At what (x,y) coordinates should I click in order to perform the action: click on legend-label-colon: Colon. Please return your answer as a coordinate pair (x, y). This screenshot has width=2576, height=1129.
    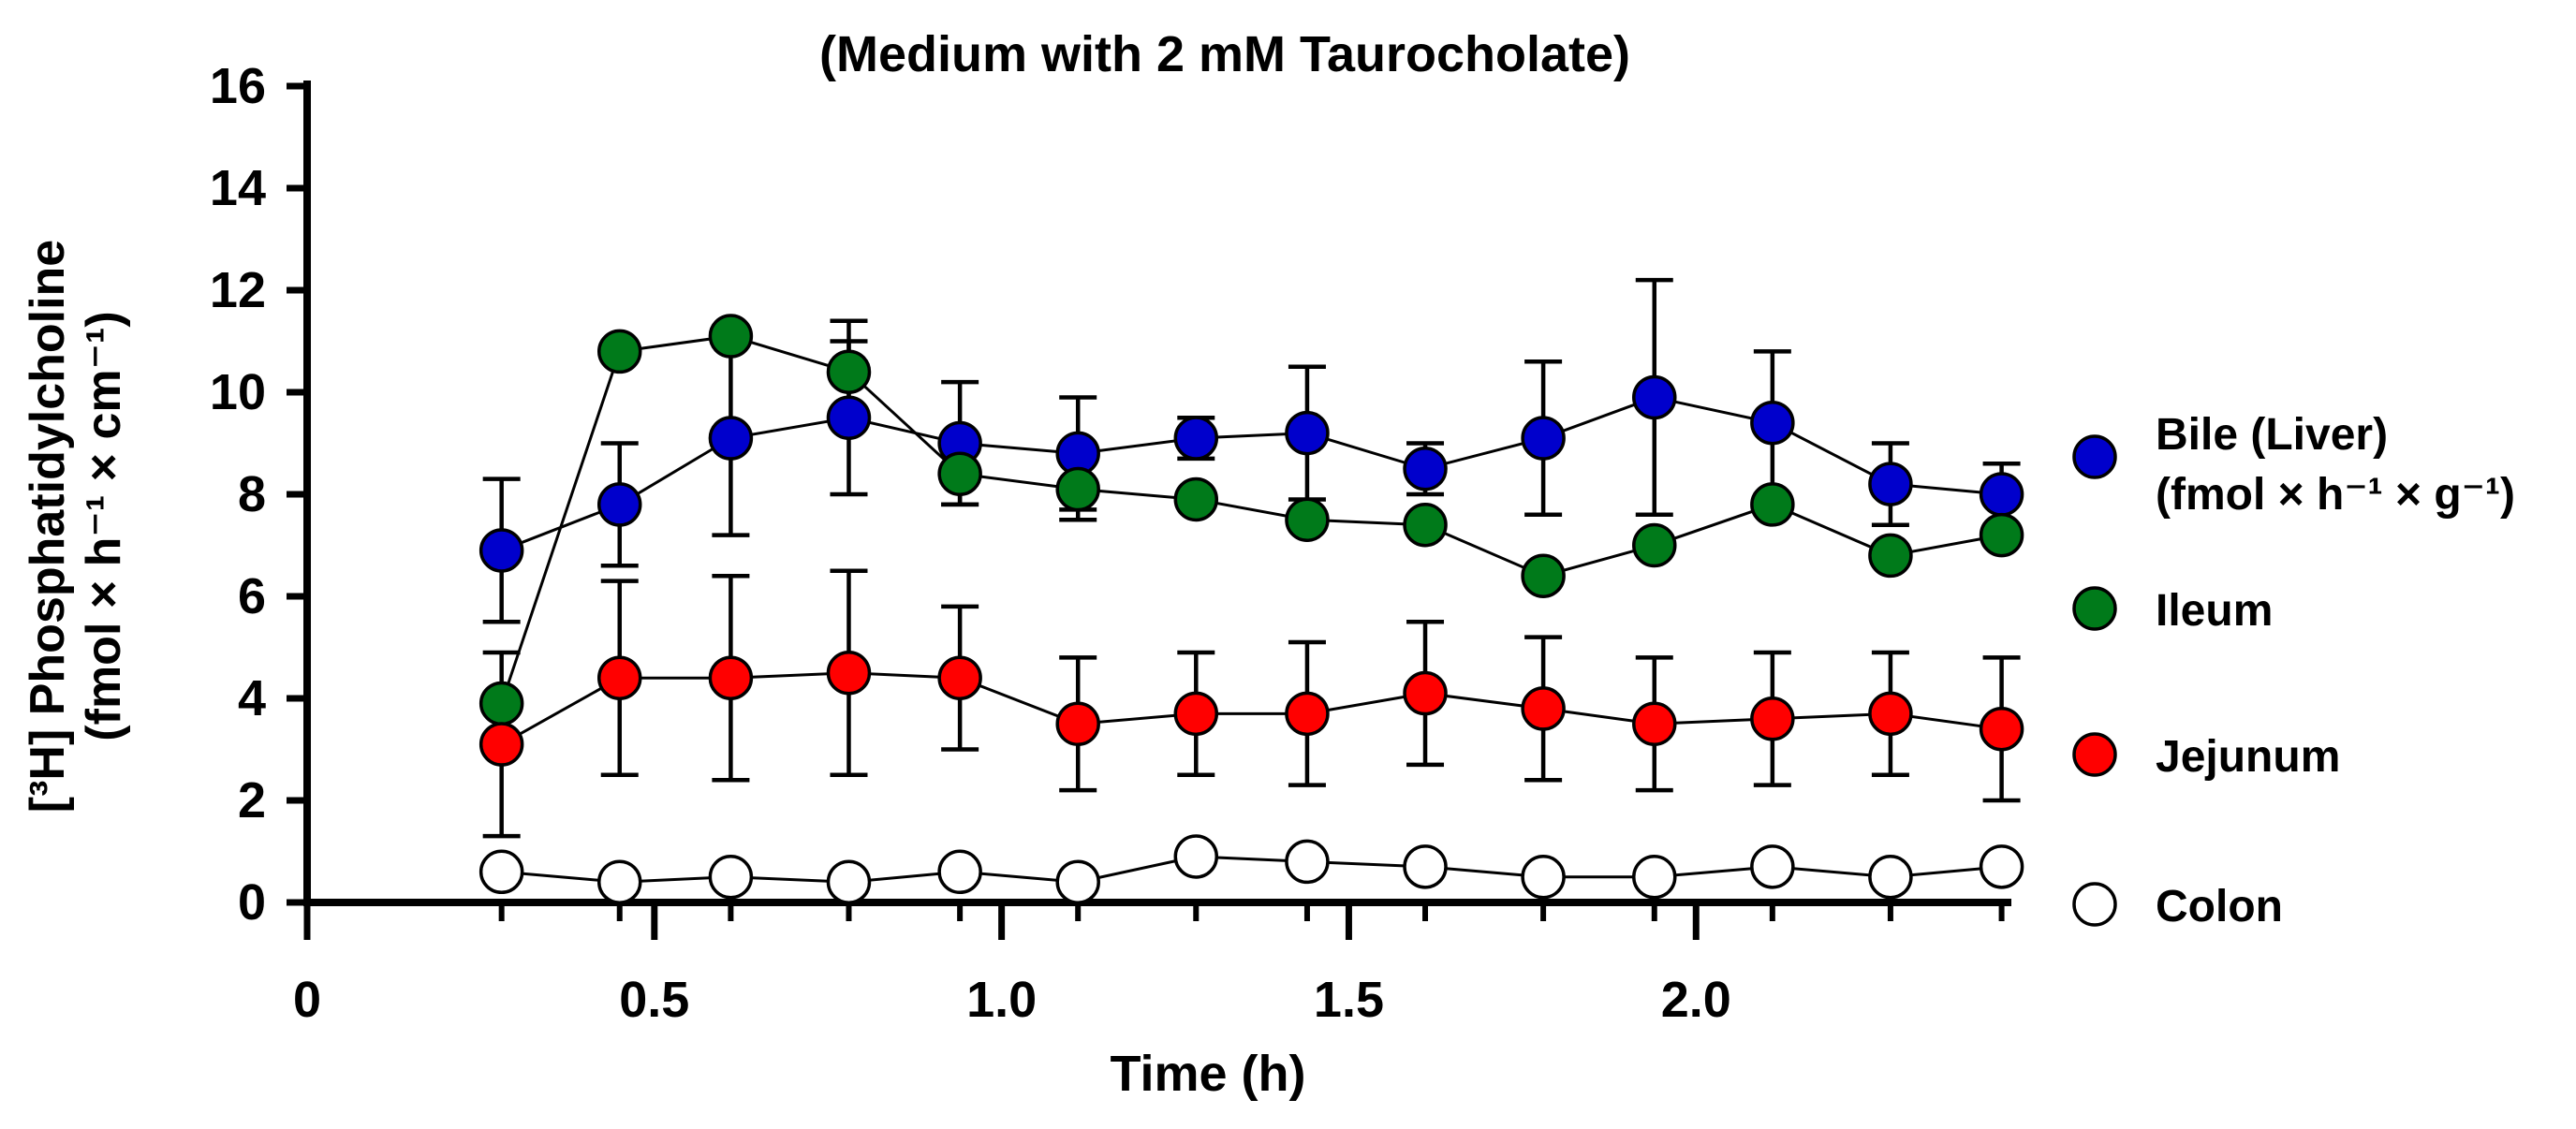
    Looking at the image, I should click on (2219, 907).